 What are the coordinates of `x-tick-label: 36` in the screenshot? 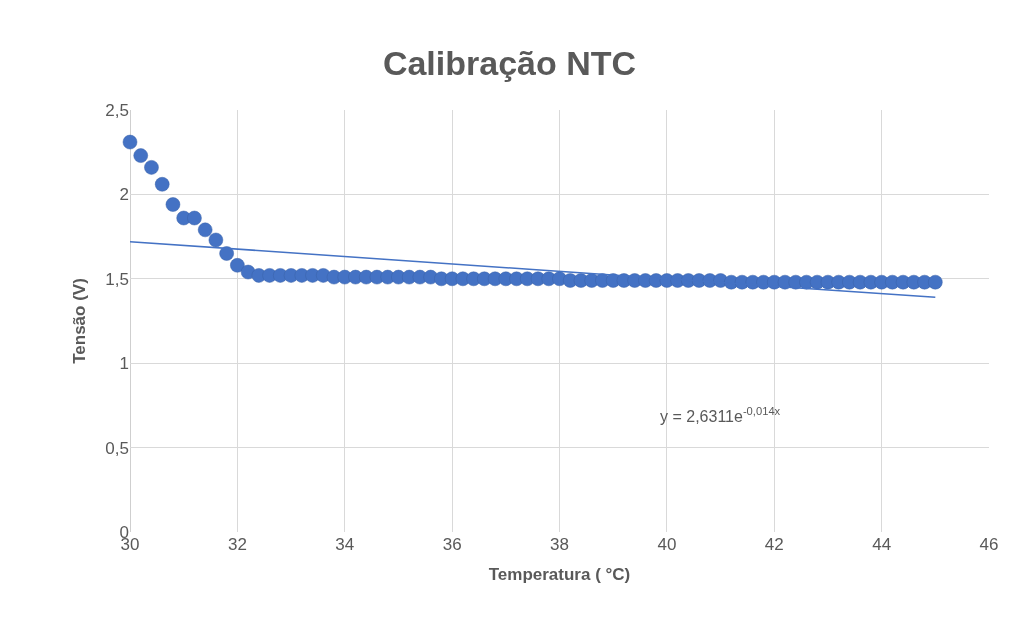 It's located at (452, 544).